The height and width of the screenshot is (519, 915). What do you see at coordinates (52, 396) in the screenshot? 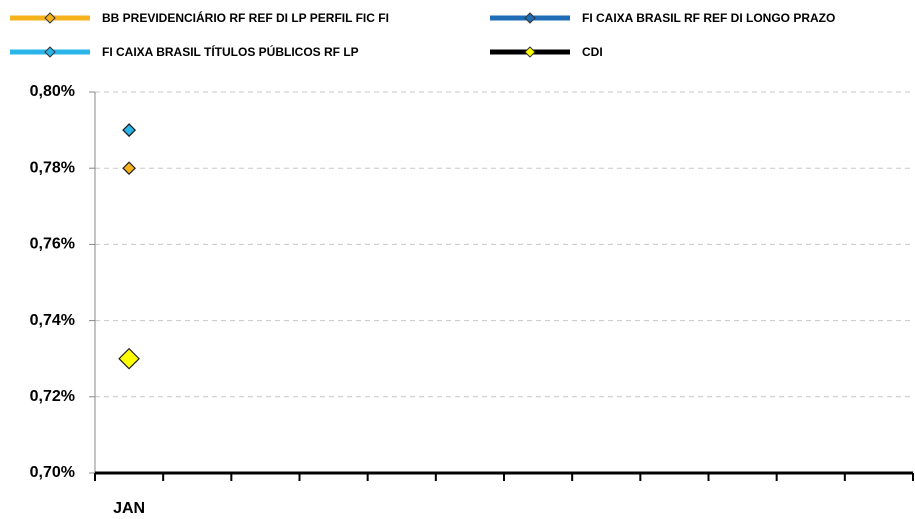
I see `y-tick-label: 0,72%` at bounding box center [52, 396].